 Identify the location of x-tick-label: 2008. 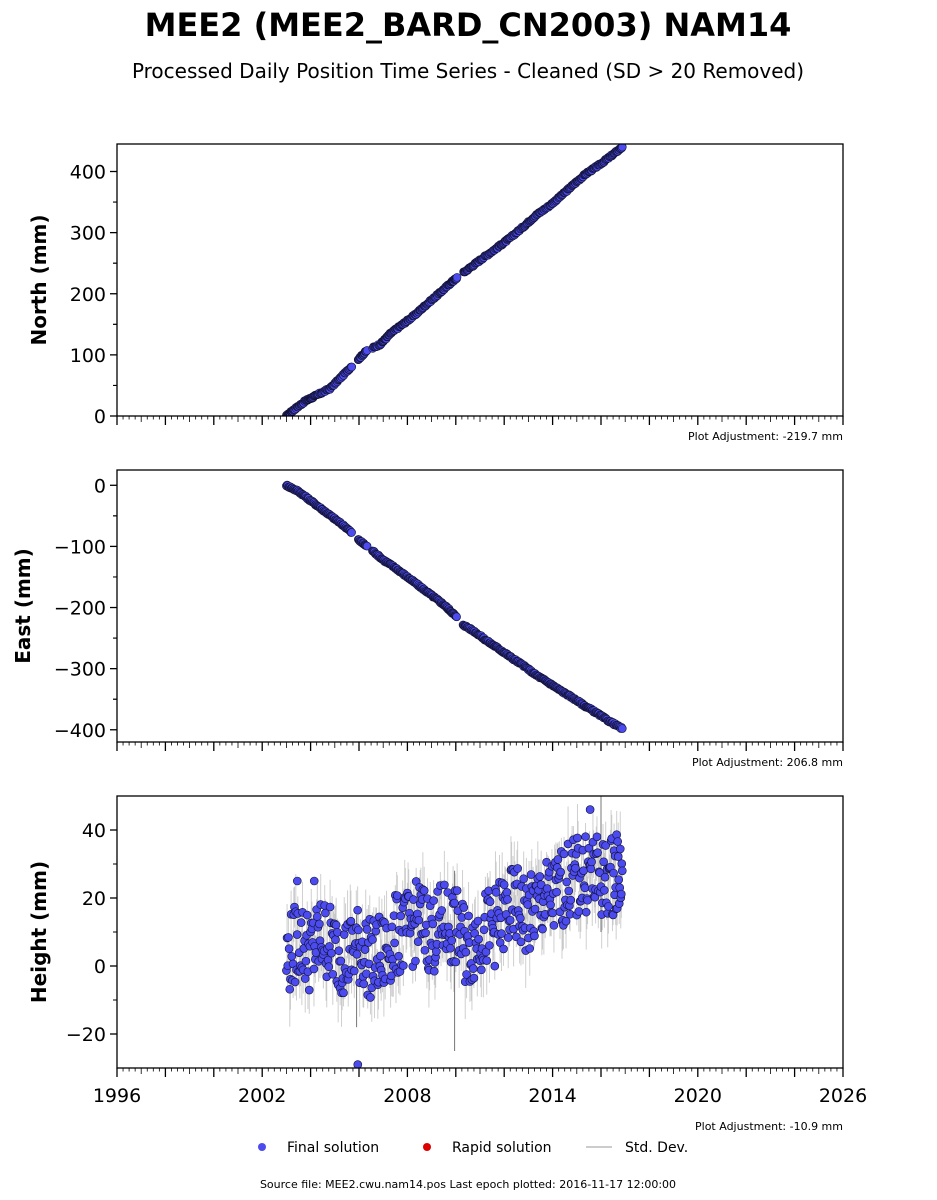
(407, 1096).